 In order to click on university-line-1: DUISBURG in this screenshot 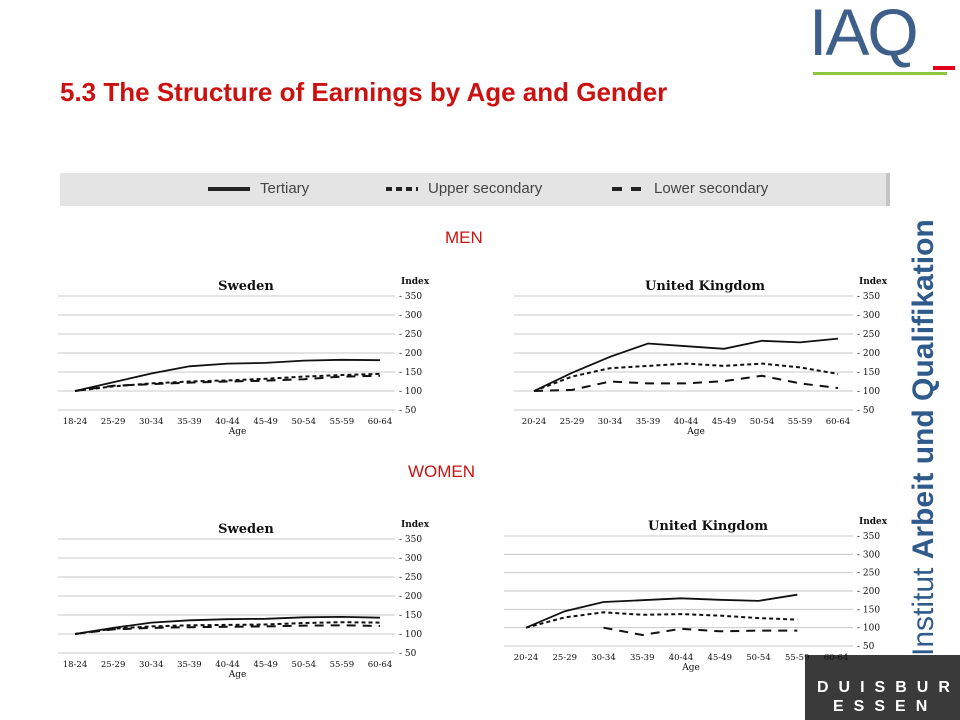, I will do `click(888, 687)`.